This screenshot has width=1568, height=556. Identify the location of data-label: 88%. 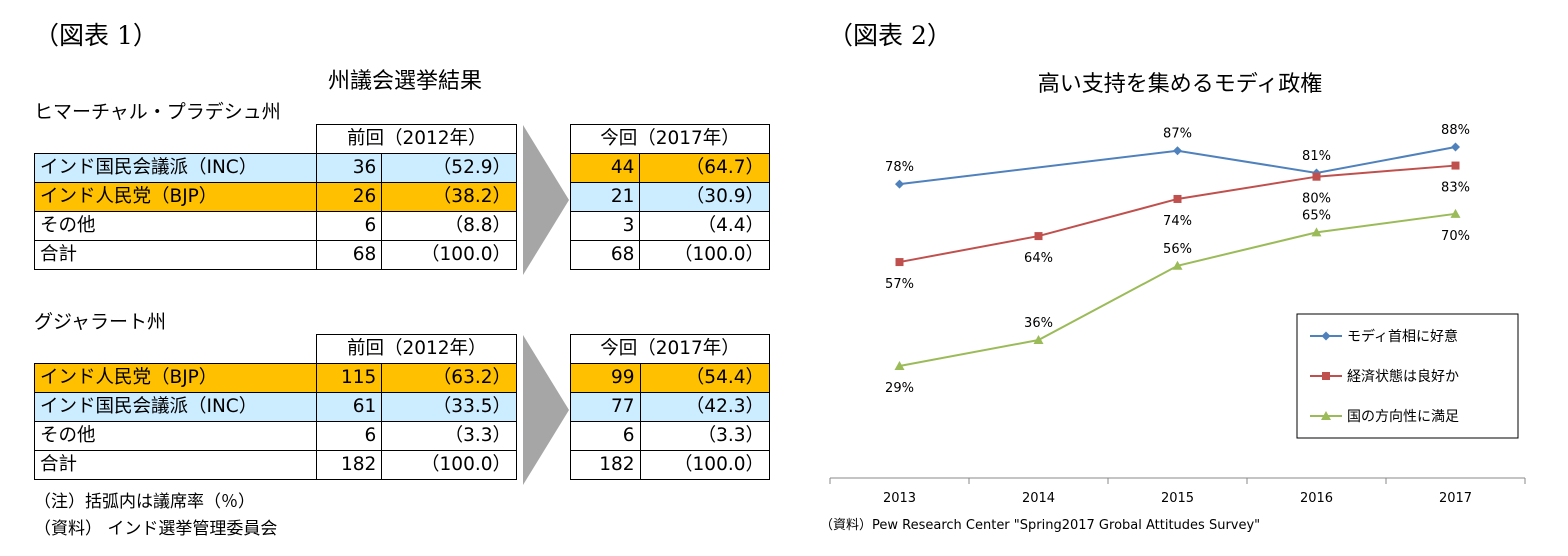
(1455, 130).